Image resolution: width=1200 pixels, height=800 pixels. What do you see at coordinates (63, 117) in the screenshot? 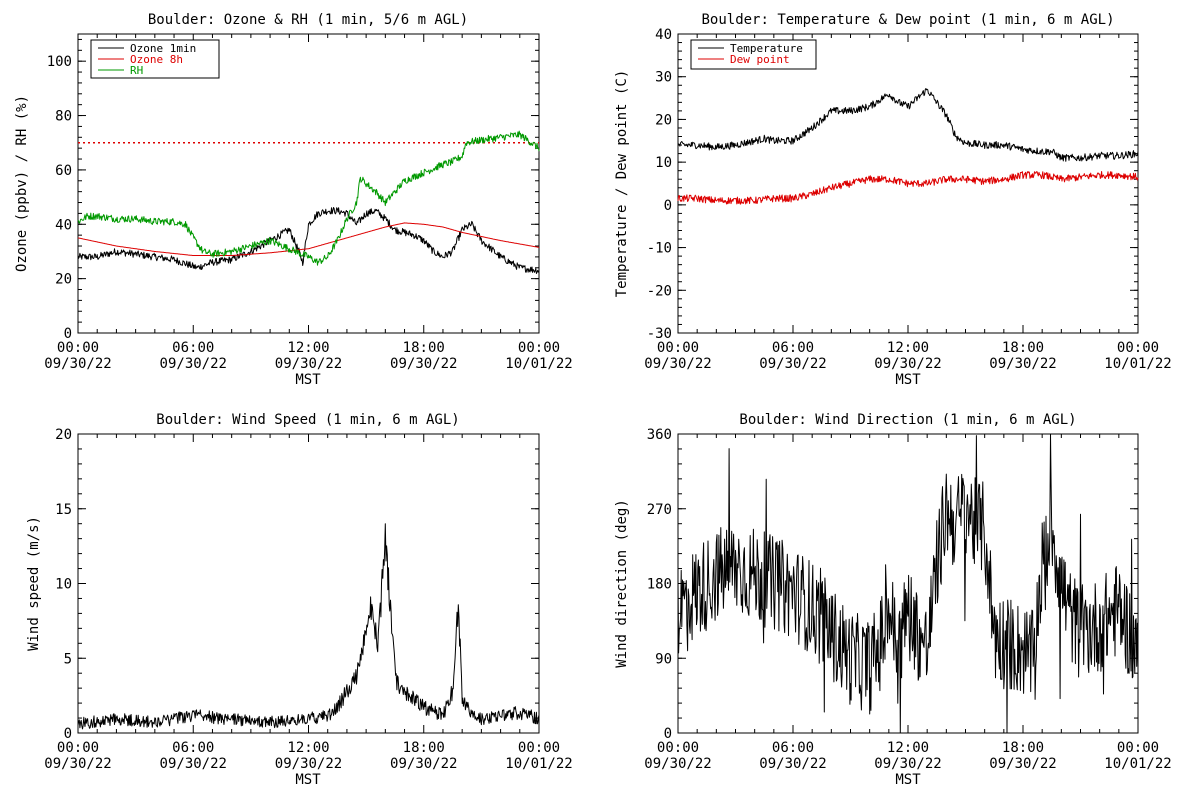
I see `y-tick-label: 80` at bounding box center [63, 117].